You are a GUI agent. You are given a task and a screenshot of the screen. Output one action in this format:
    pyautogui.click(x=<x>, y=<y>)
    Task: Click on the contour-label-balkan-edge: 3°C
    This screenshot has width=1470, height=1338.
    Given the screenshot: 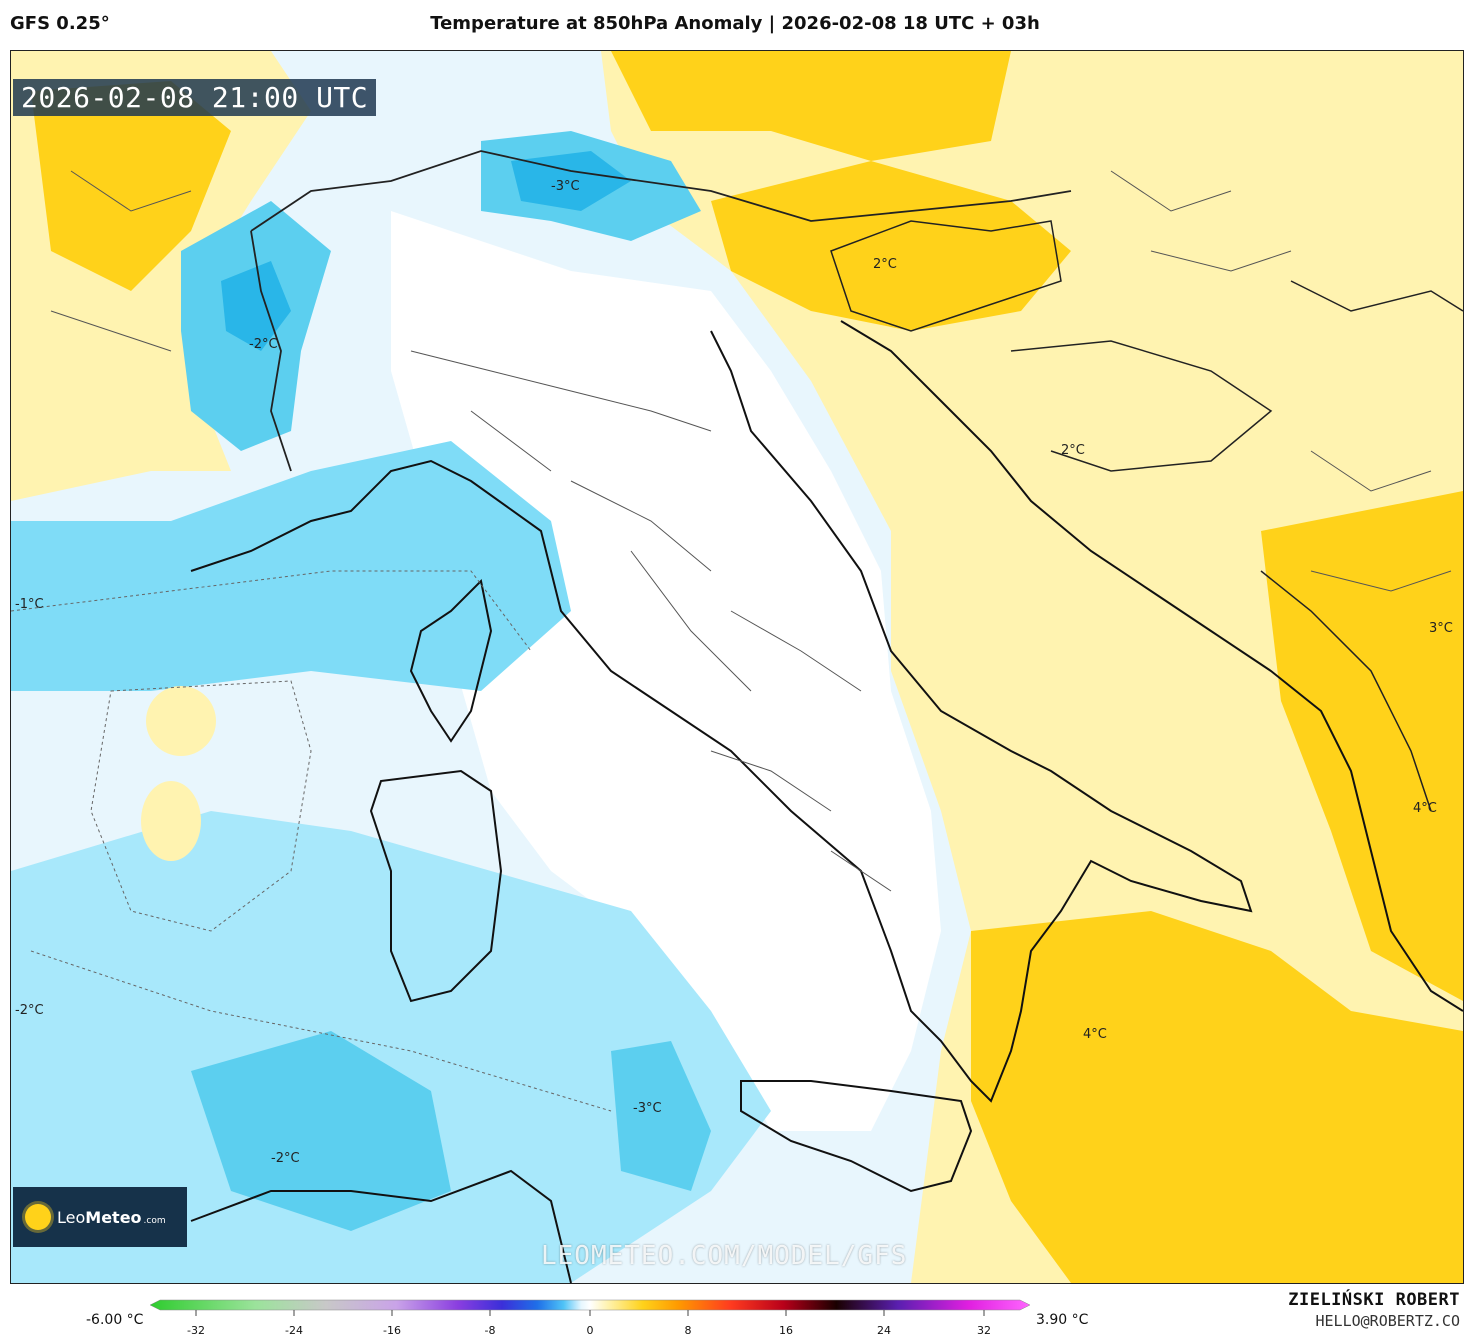 What is the action you would take?
    pyautogui.click(x=1441, y=628)
    